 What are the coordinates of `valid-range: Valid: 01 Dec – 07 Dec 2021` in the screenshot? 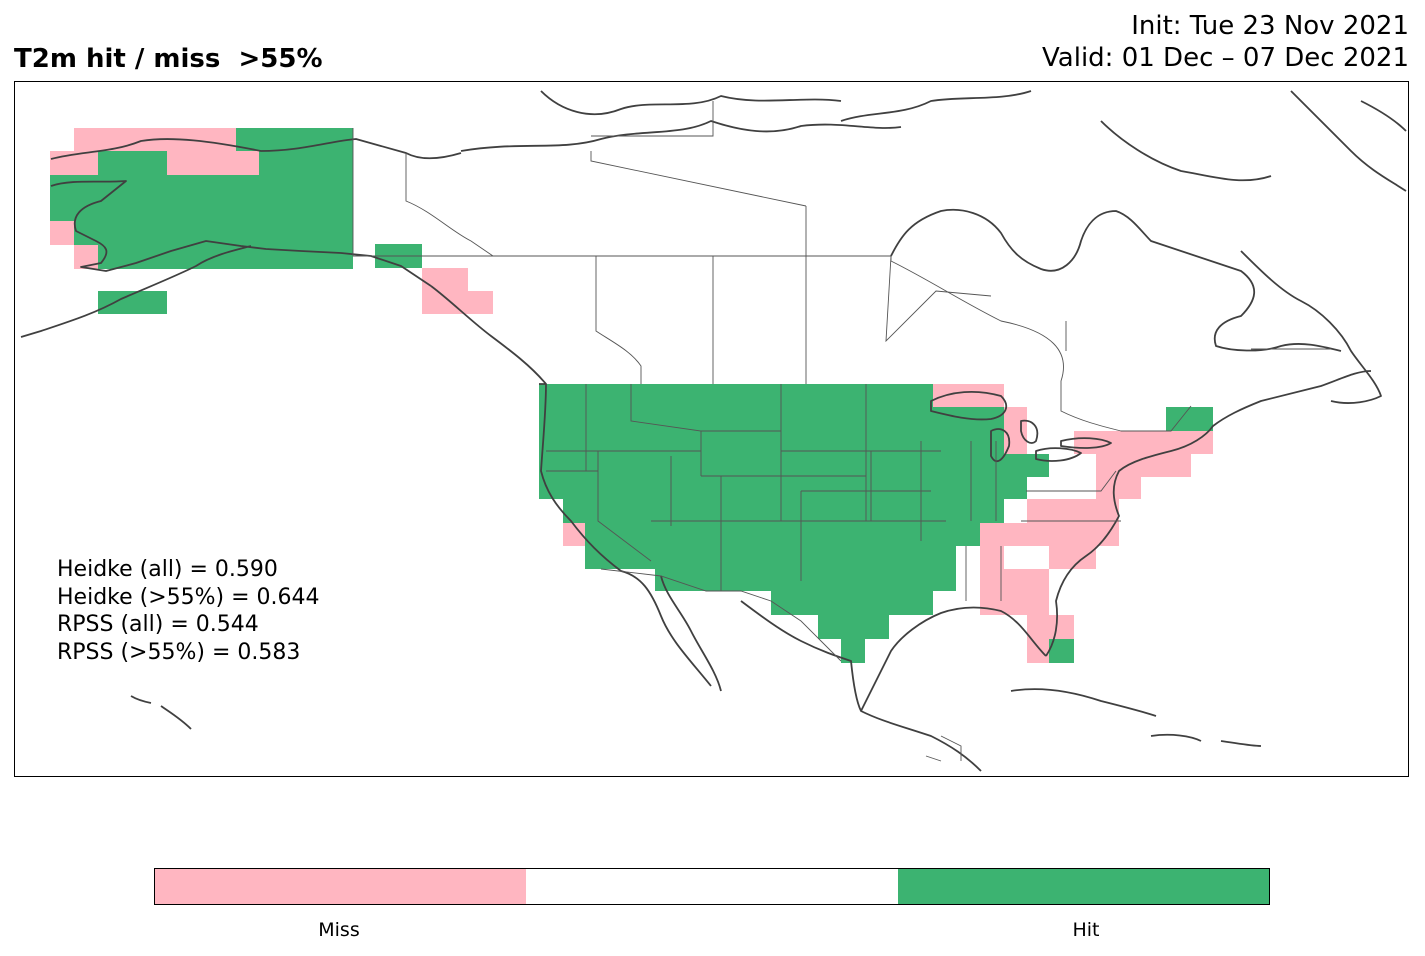 It's located at (1225, 58).